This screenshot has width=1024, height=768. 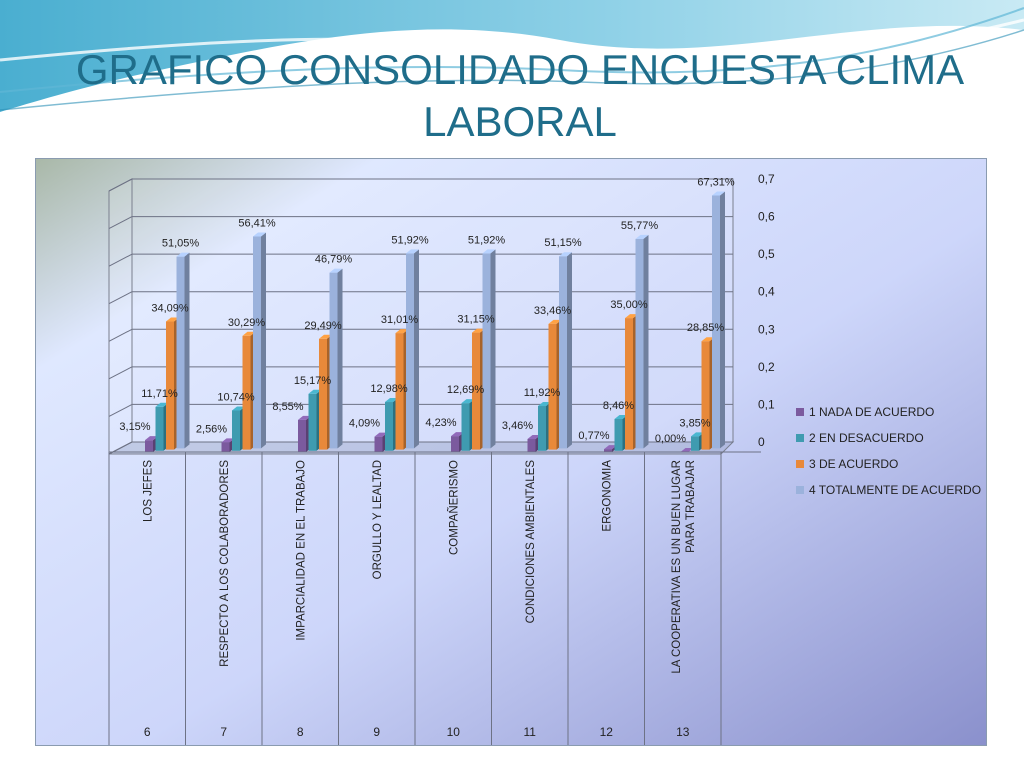 I want to click on category-label-line: RESPECTO A LOS COLABORADORES, so click(x=225, y=563).